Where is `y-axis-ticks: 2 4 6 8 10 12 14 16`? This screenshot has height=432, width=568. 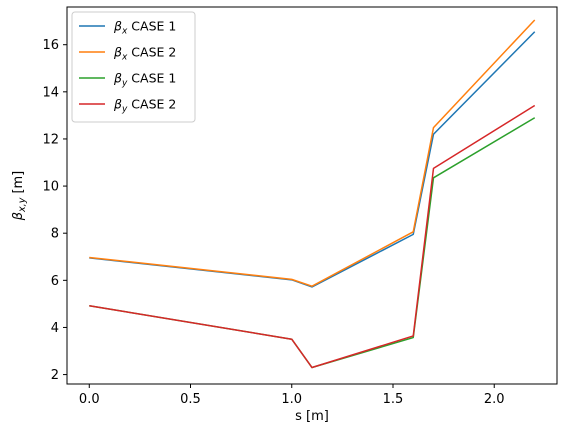 y-axis-ticks: 2 4 6 8 10 12 14 16 is located at coordinates (54, 210).